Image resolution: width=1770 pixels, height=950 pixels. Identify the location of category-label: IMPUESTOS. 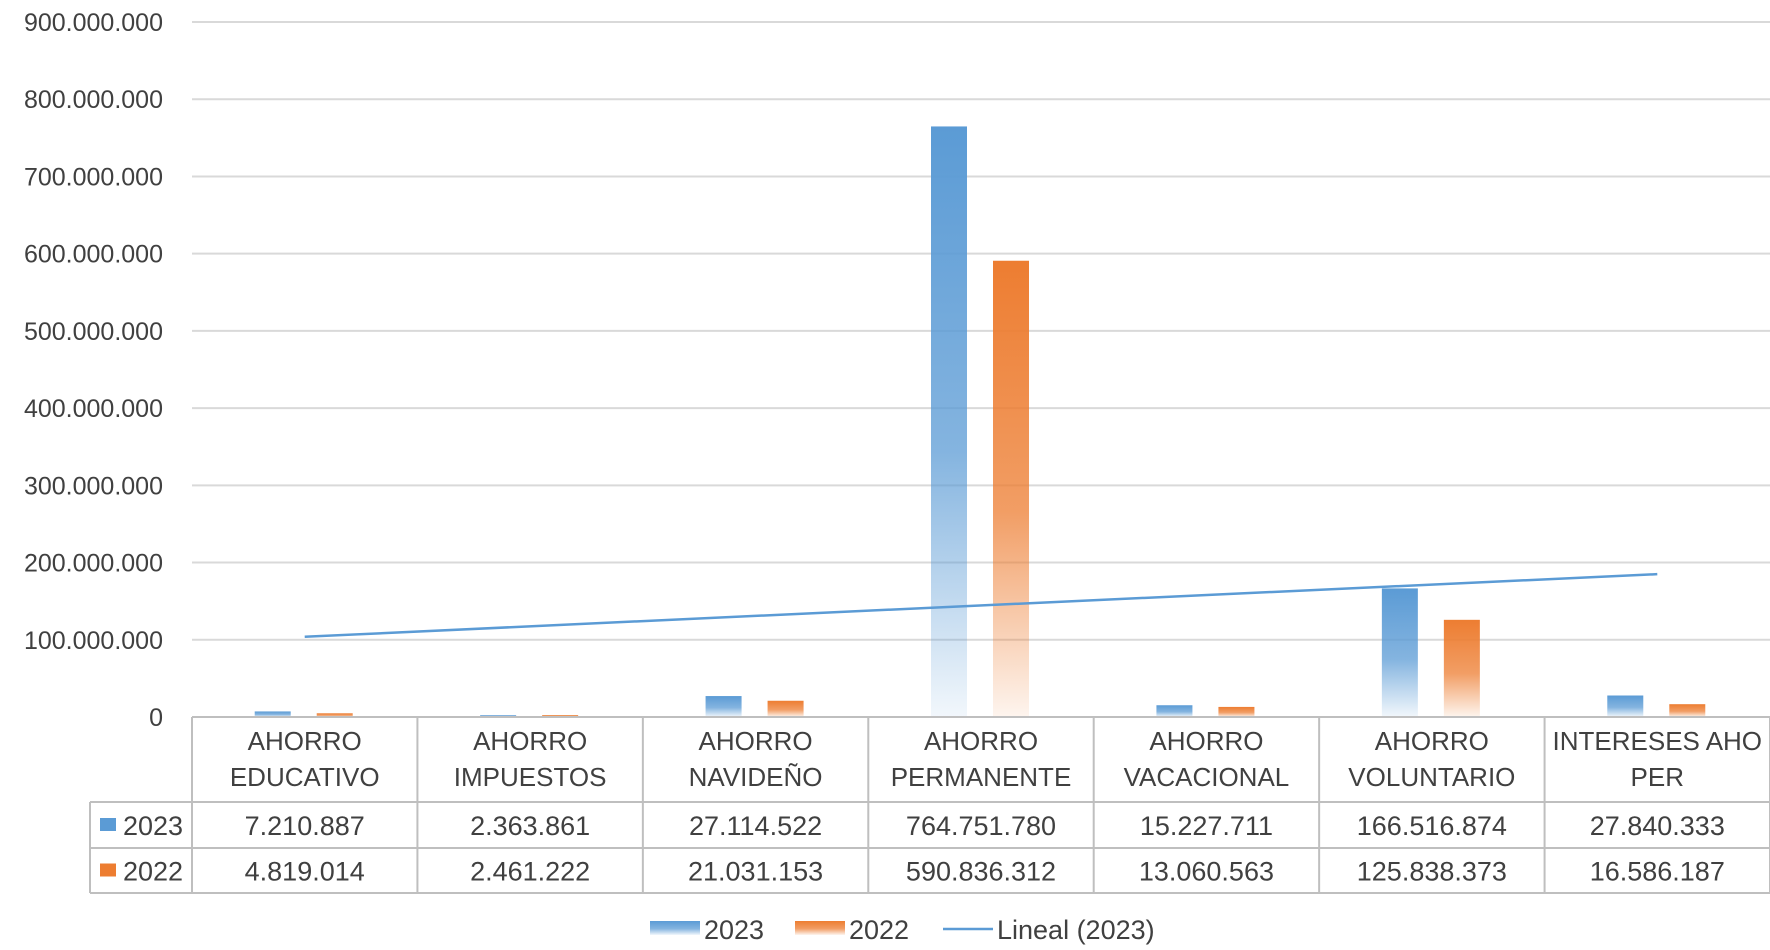
(530, 777).